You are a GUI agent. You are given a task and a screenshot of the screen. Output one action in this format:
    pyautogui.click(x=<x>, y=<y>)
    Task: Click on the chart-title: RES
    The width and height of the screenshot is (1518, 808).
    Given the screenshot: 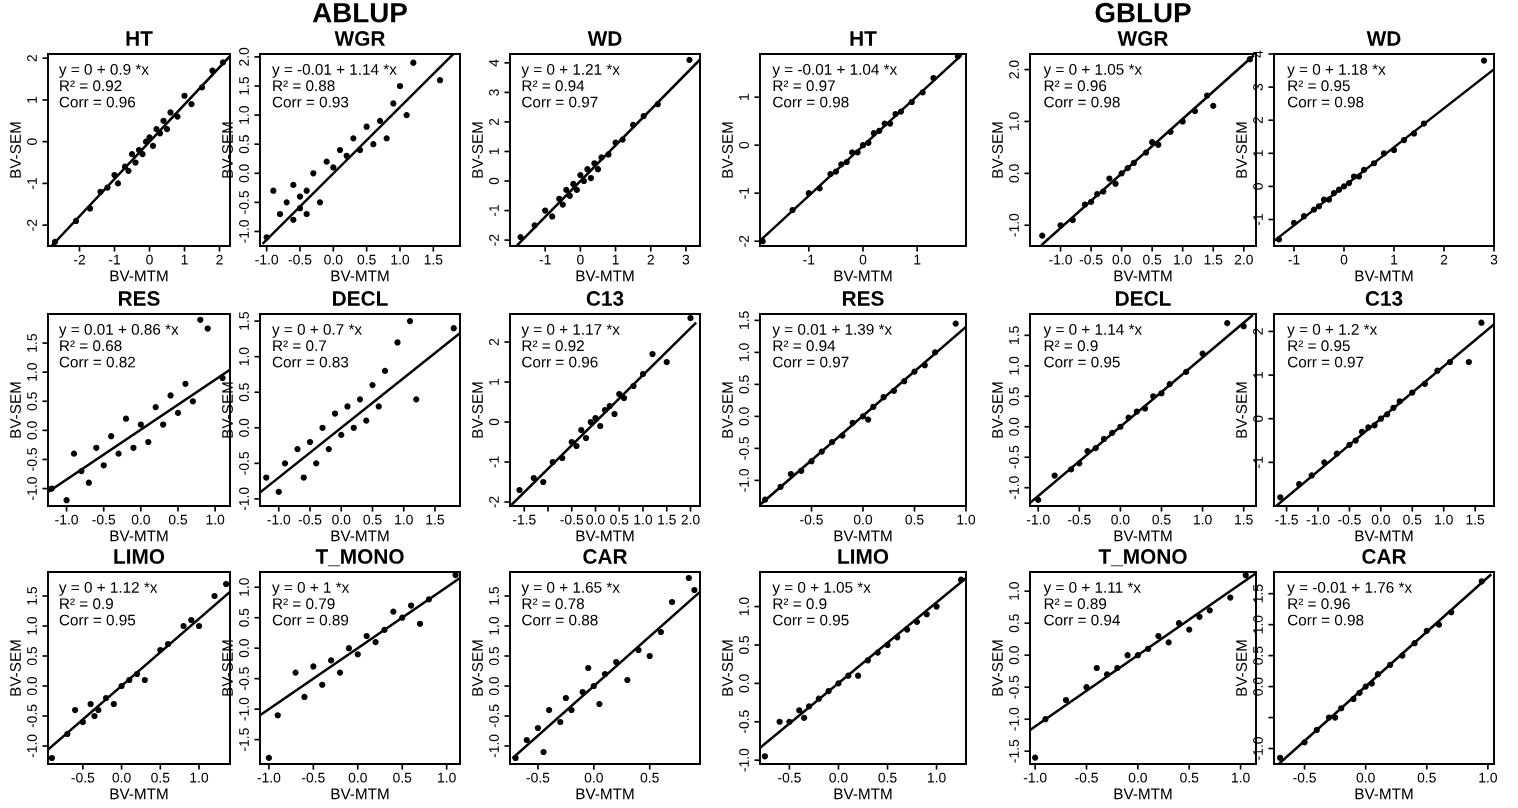 What is the action you would take?
    pyautogui.click(x=139, y=298)
    